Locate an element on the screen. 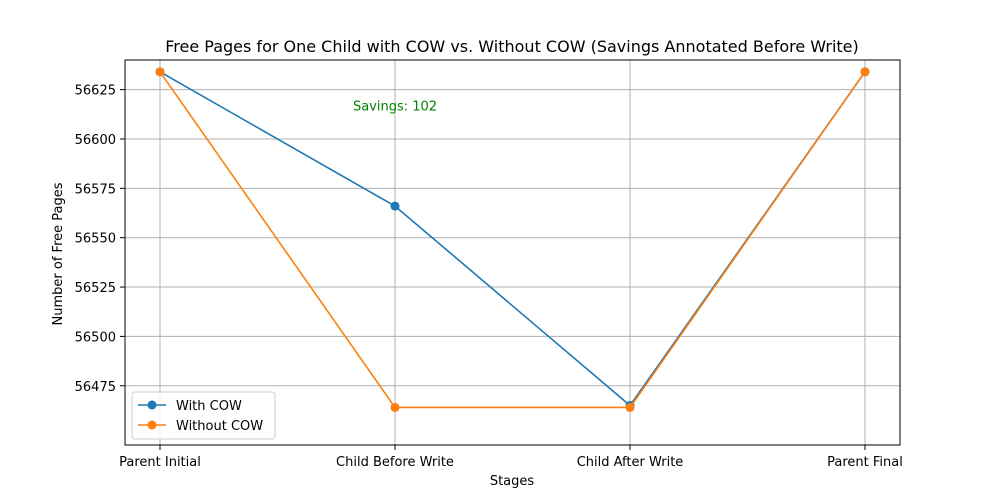  x-axis-label: Stages is located at coordinates (512, 481).